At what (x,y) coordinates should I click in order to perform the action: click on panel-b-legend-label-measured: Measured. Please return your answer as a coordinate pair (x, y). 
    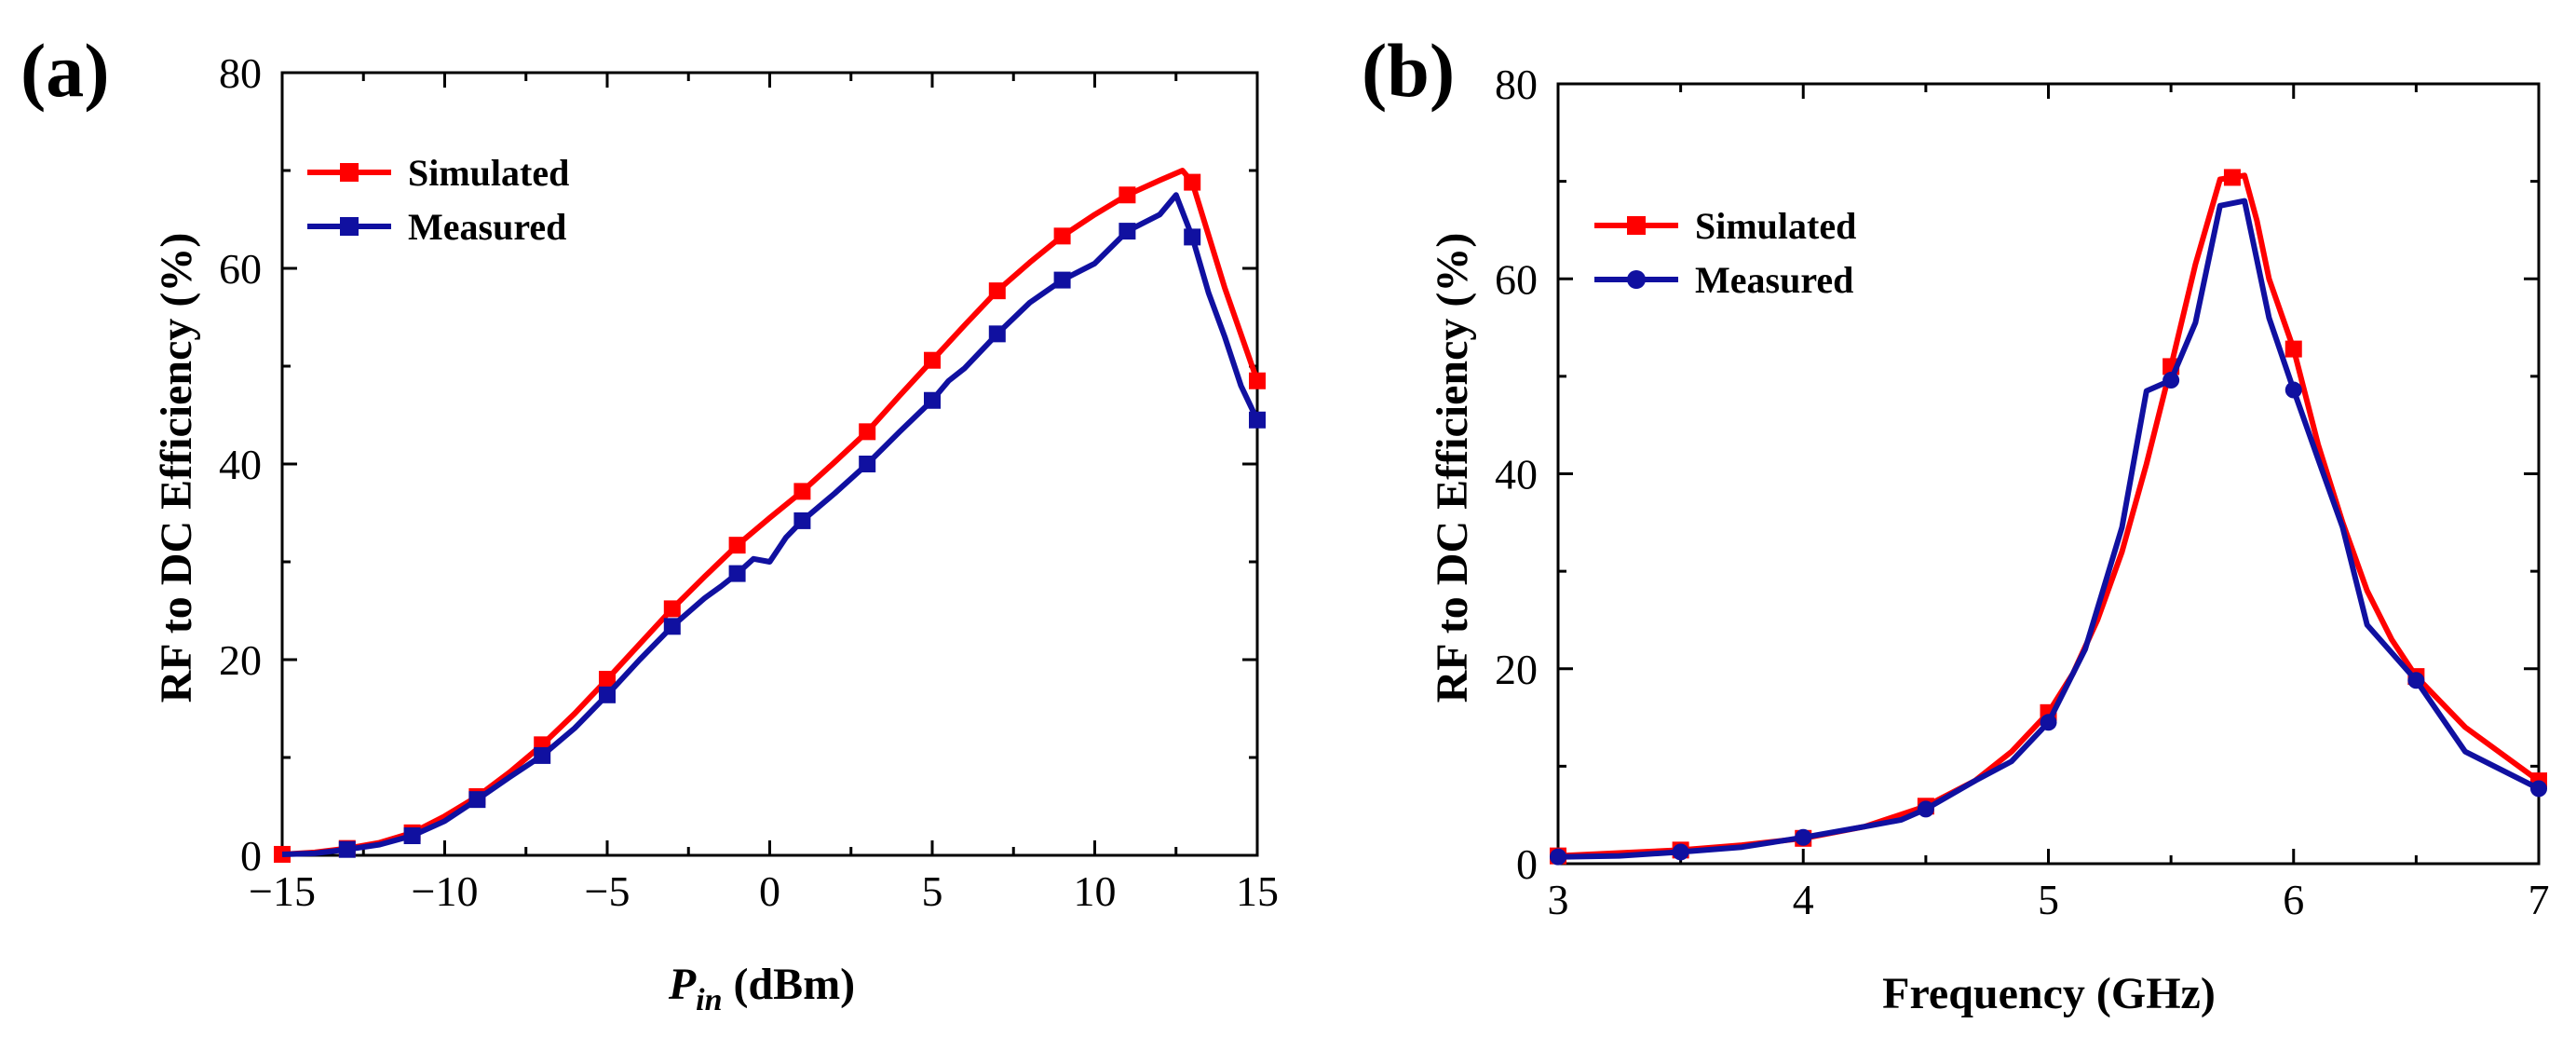
    Looking at the image, I should click on (1774, 280).